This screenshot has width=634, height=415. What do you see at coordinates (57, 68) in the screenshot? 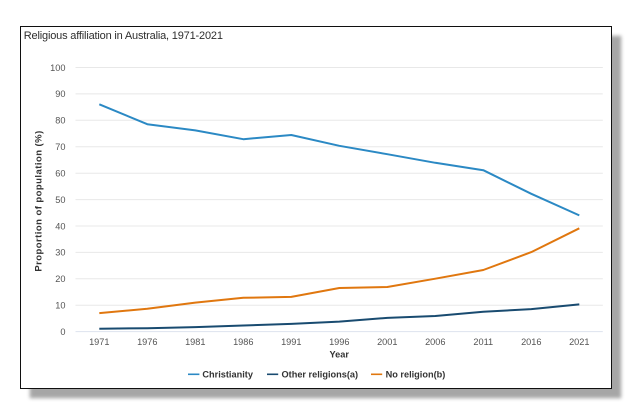
I see `svg-text: 100` at bounding box center [57, 68].